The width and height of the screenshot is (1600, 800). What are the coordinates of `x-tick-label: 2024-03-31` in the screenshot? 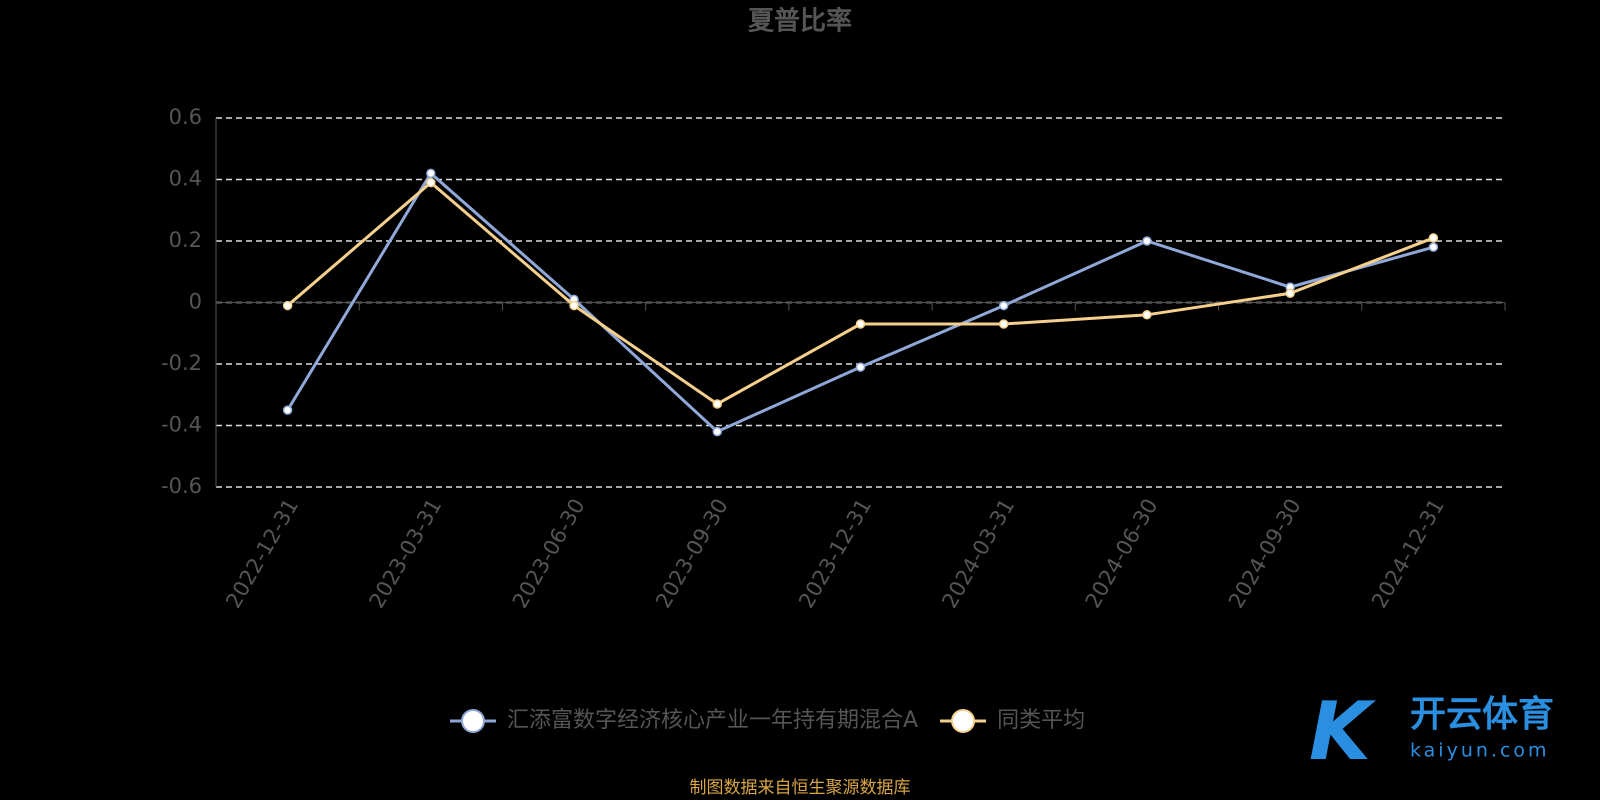 It's located at (978, 553).